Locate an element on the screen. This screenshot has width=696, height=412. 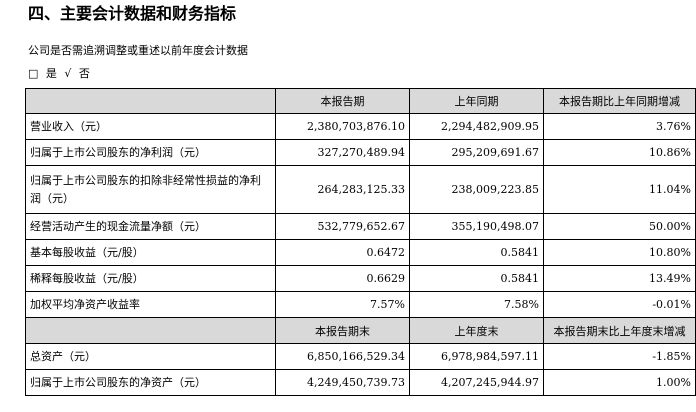
row-label: 归属于上市公司股东的净利润（元） is located at coordinates (150, 152).